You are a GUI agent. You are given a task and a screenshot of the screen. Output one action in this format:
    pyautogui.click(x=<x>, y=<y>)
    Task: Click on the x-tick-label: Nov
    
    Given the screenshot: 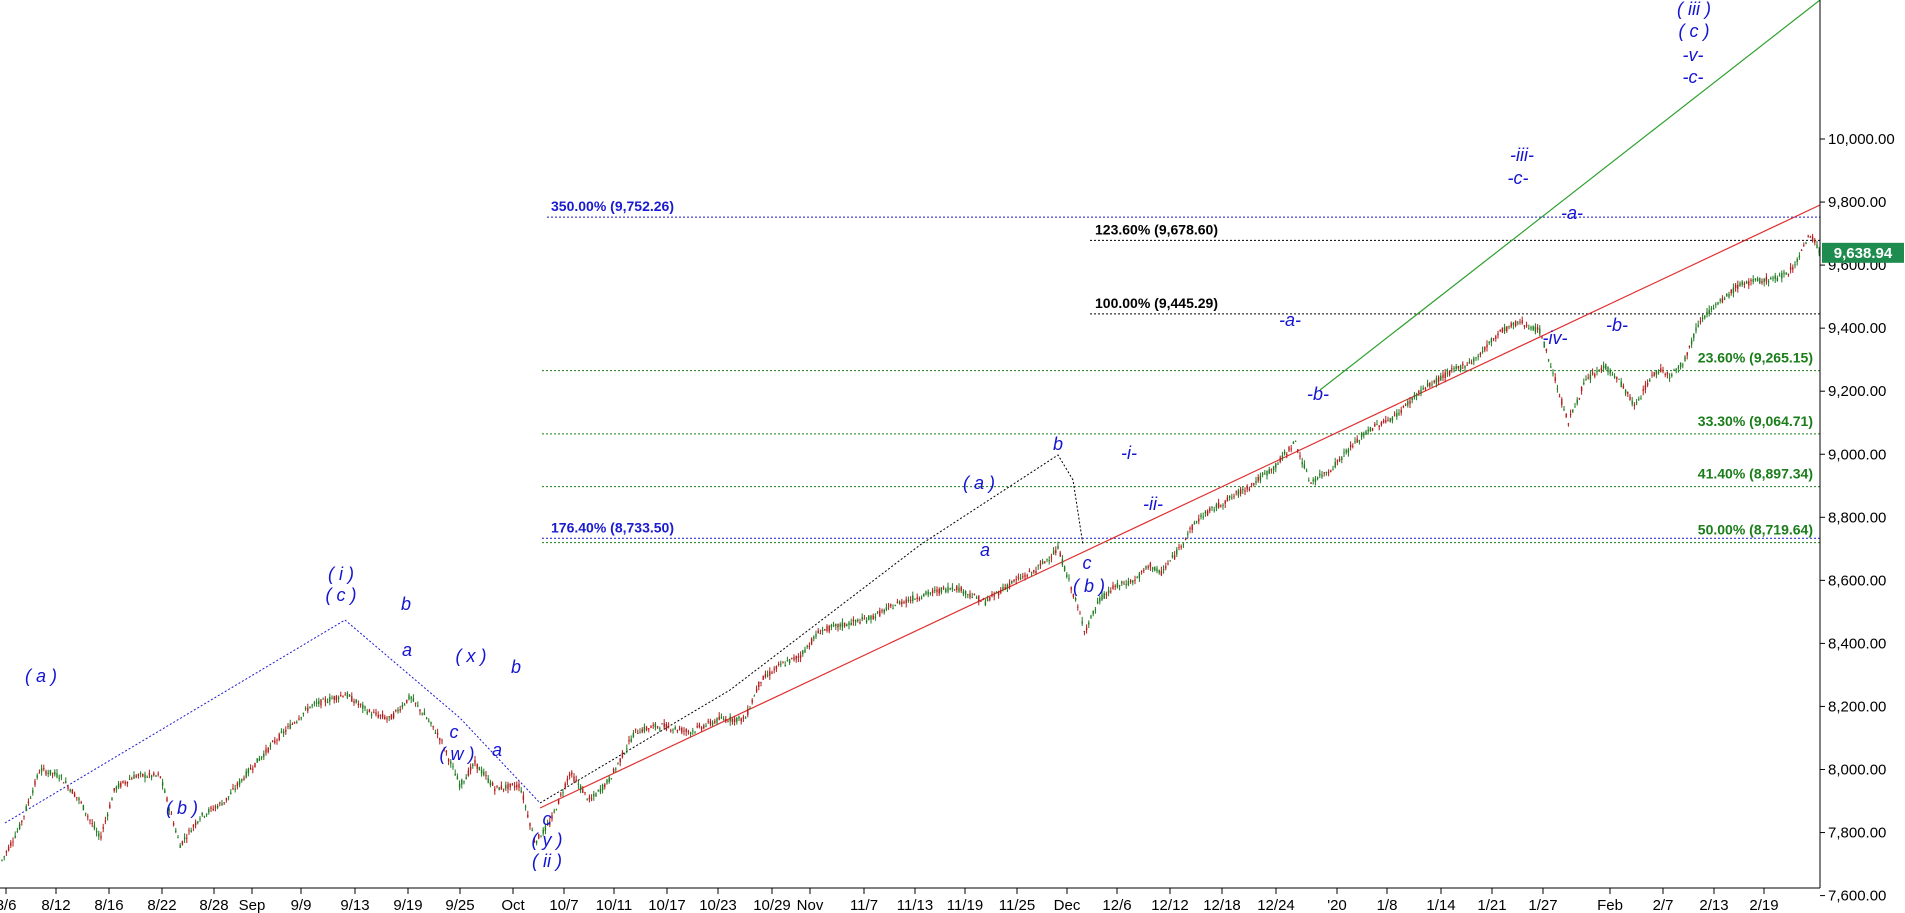 What is the action you would take?
    pyautogui.click(x=810, y=905)
    